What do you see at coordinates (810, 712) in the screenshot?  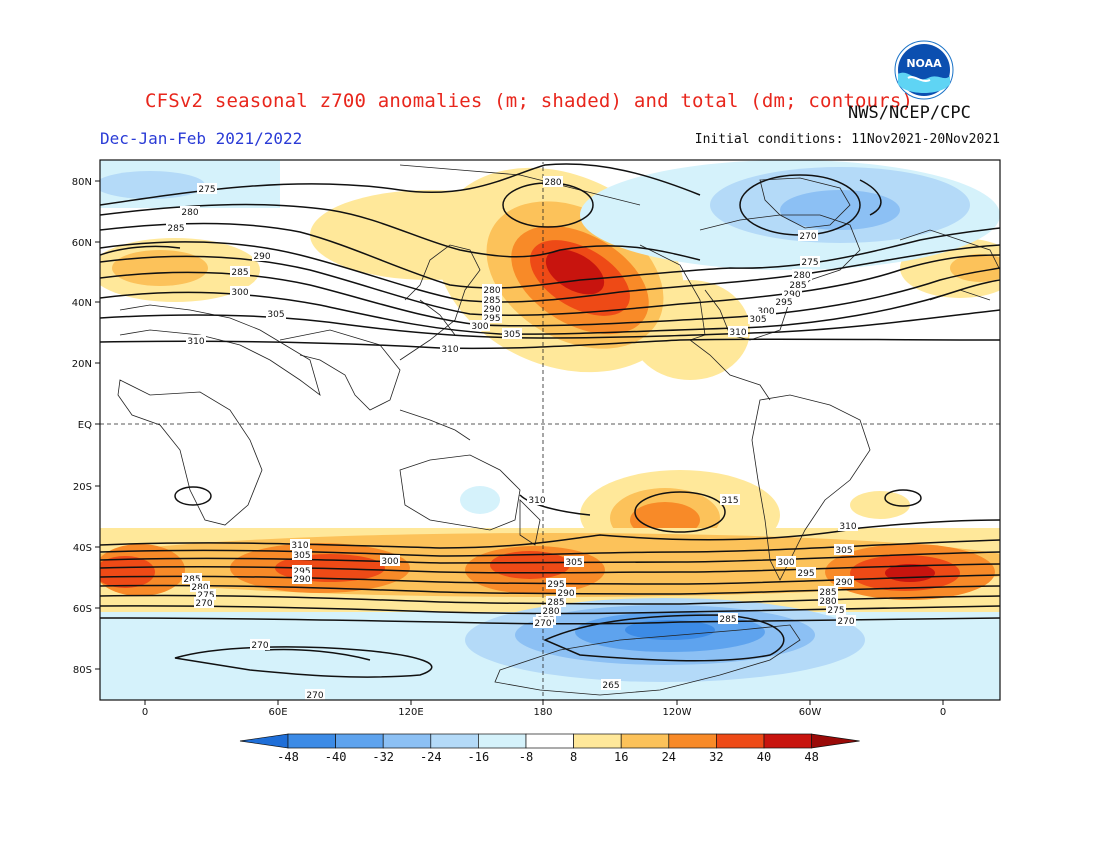 I see `lon-label: 60W` at bounding box center [810, 712].